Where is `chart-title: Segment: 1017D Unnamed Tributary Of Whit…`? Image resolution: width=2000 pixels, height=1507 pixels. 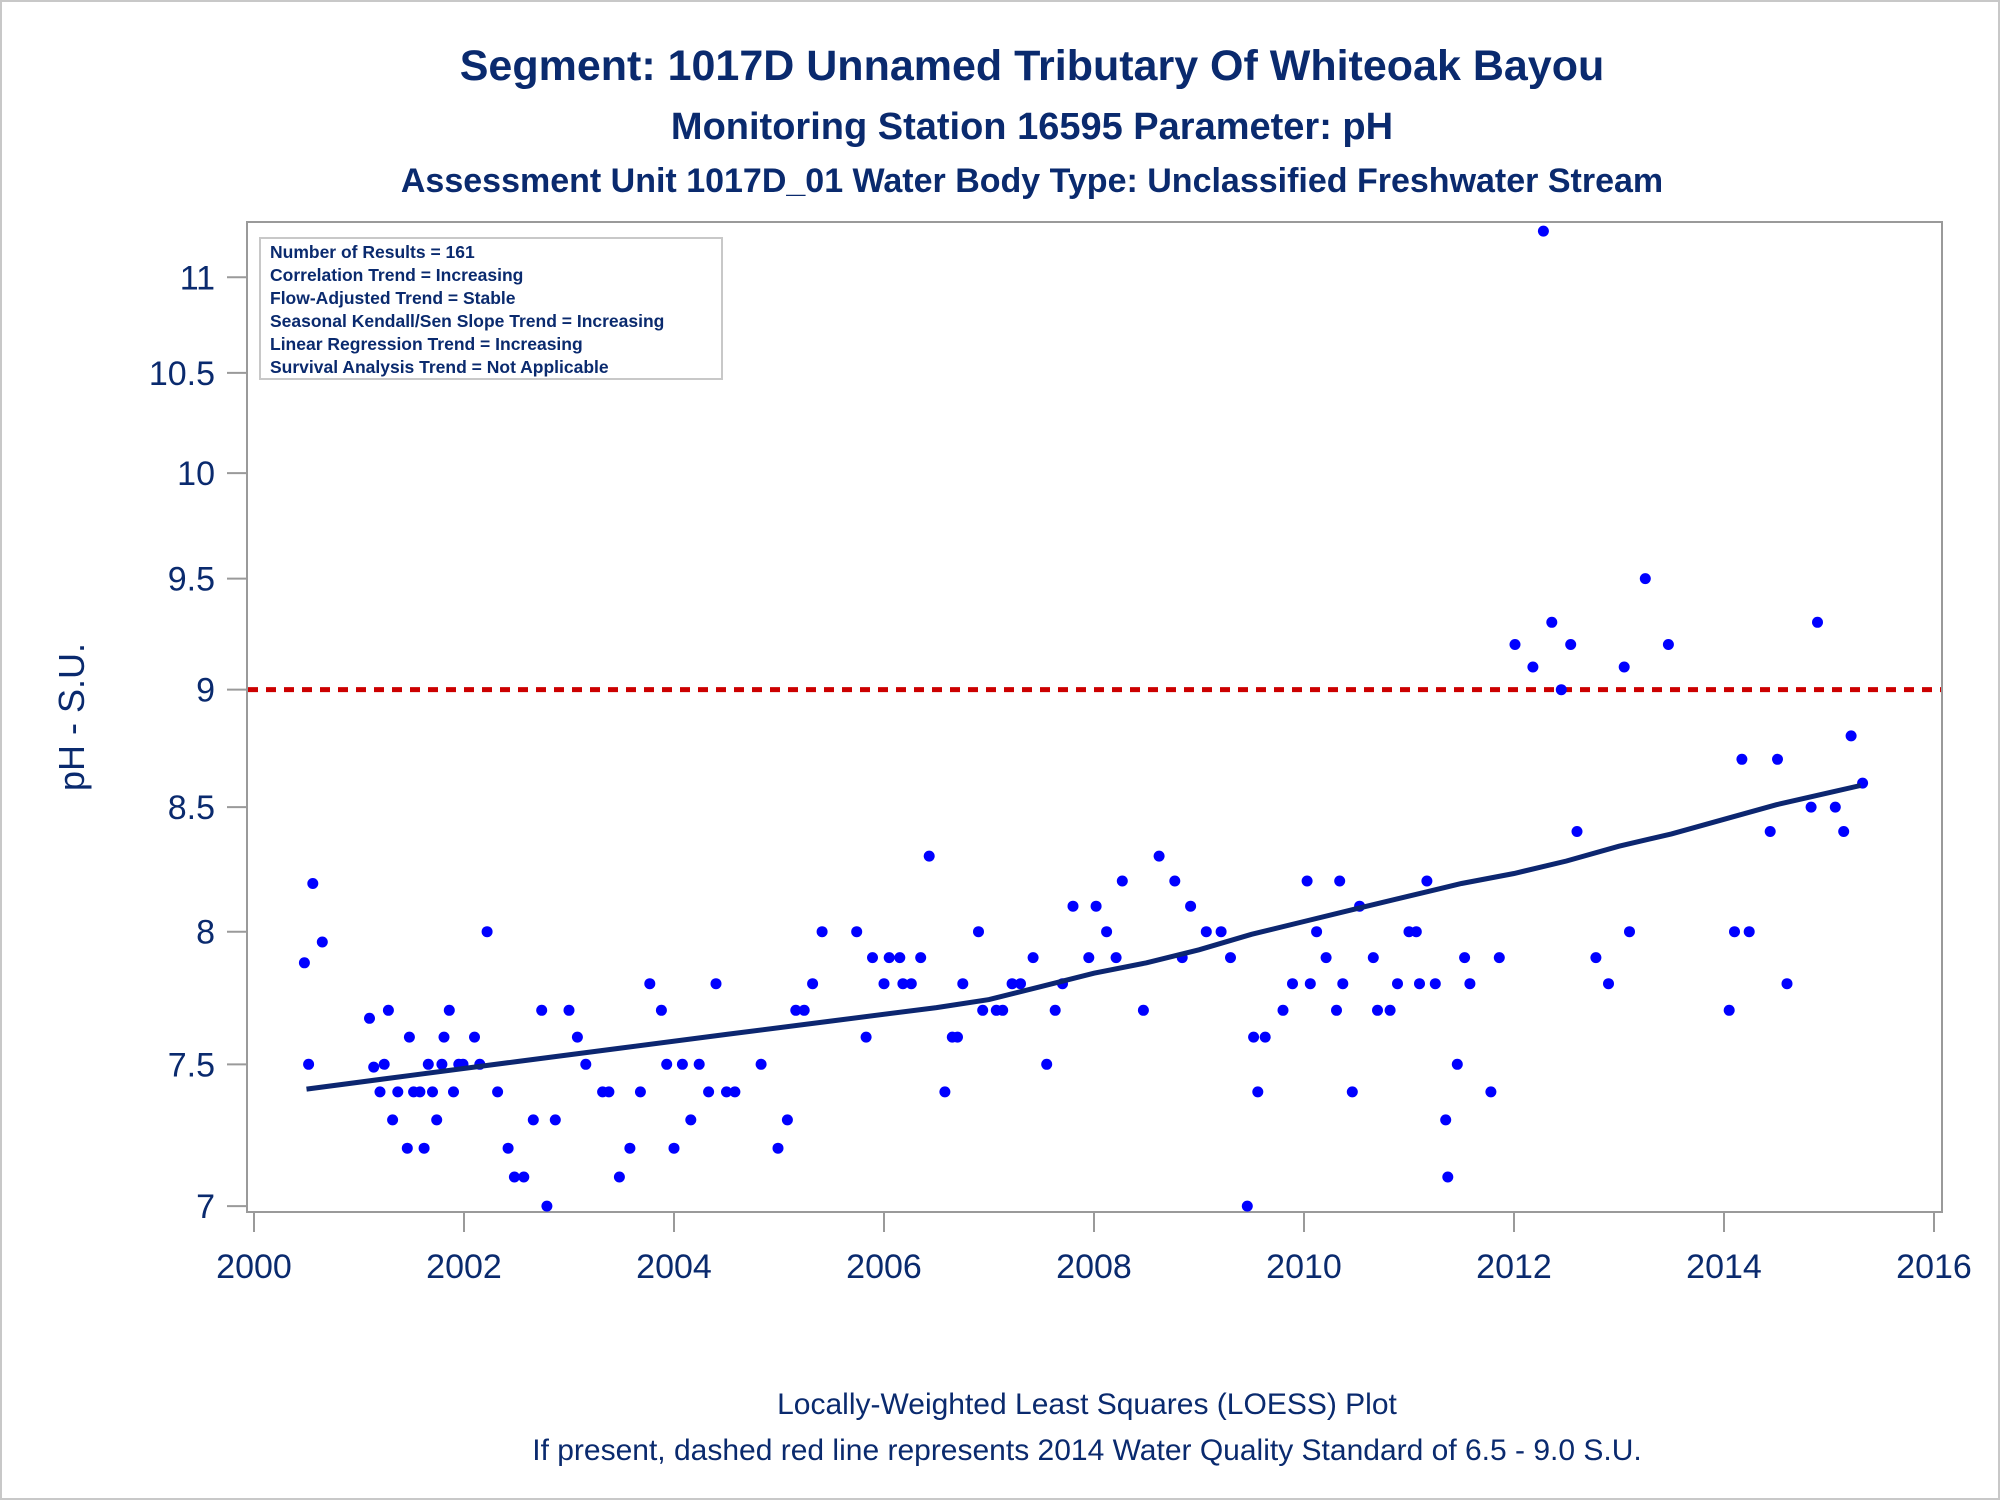
chart-title: Segment: 1017D Unnamed Tributary Of Whit… is located at coordinates (1032, 66).